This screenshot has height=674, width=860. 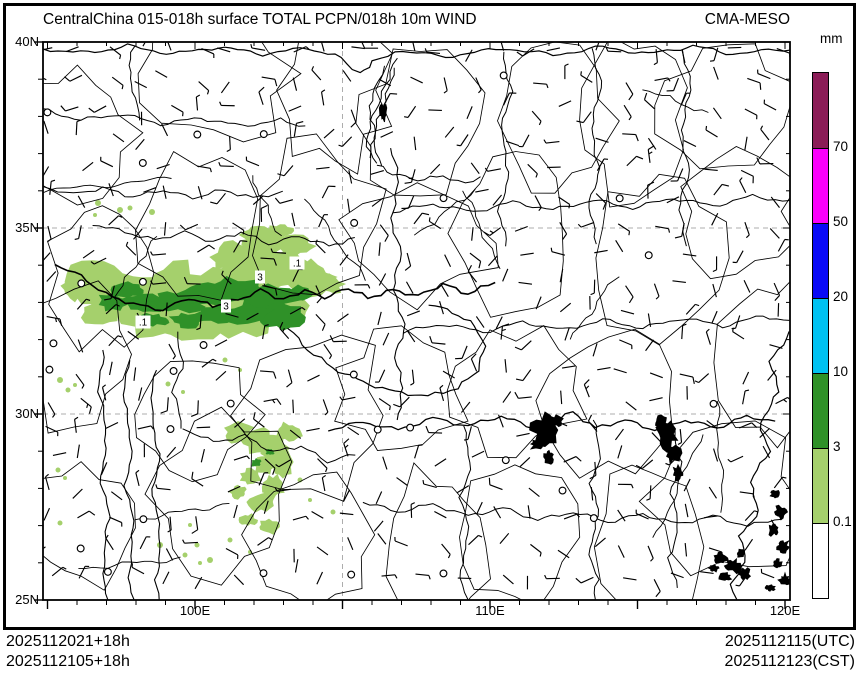 What do you see at coordinates (789, 661) in the screenshot?
I see `valid-time-cst: 2025112123(CST)` at bounding box center [789, 661].